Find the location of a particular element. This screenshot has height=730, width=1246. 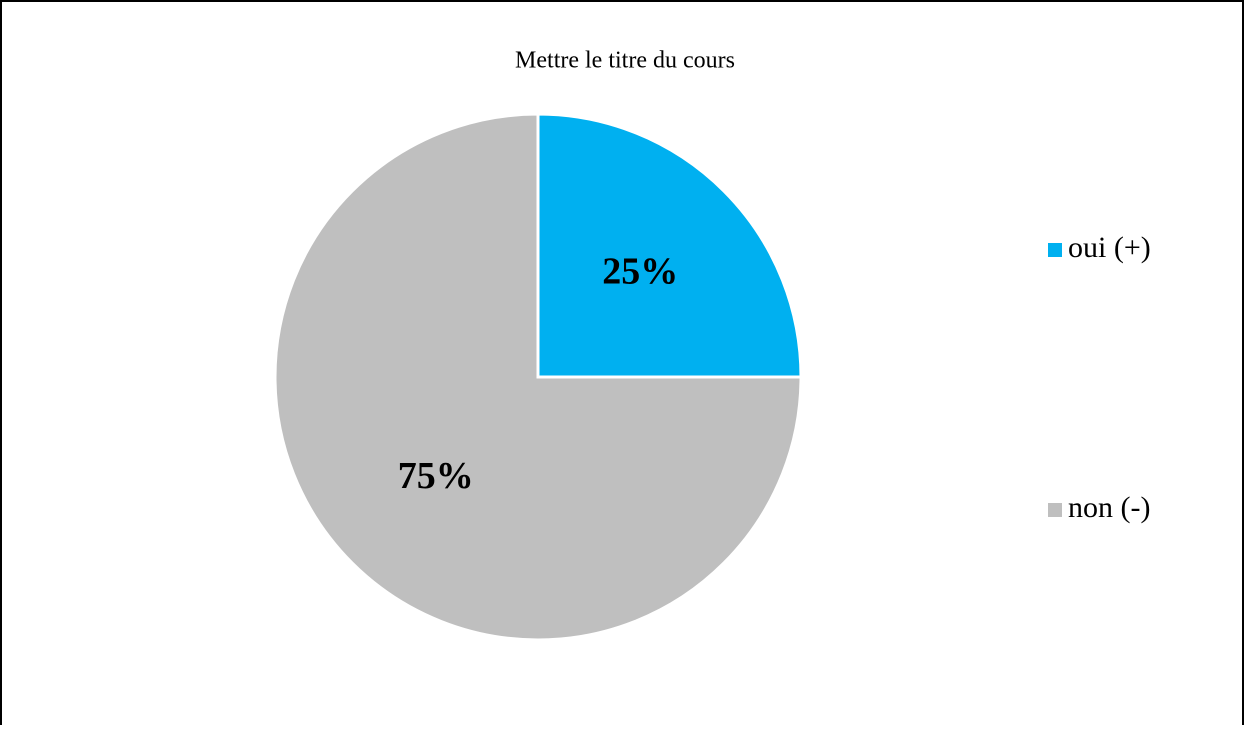

chart-title: Mettre le titre du cours is located at coordinates (625, 61).